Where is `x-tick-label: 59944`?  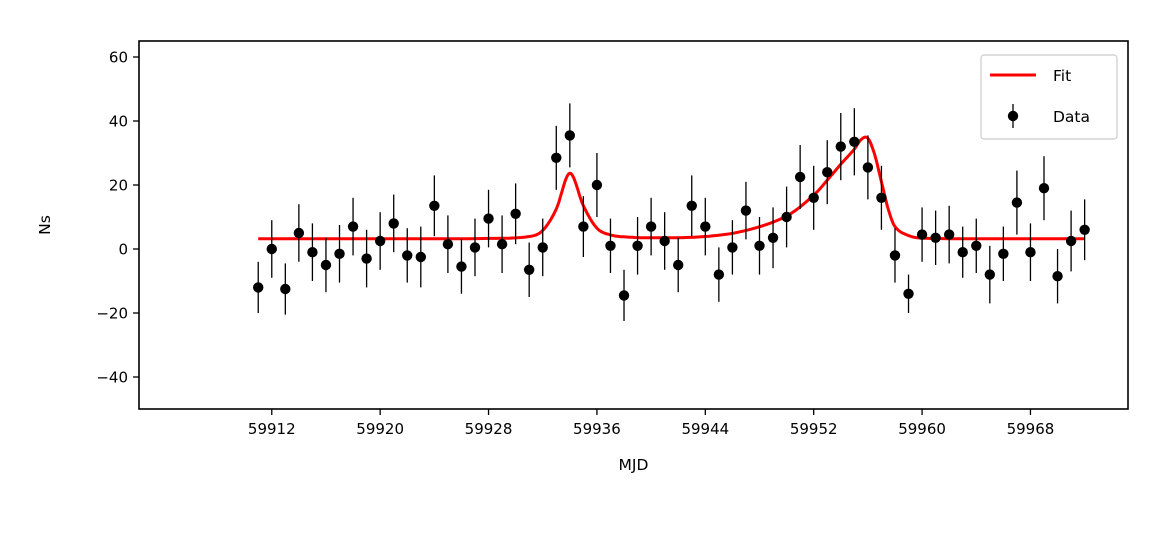
x-tick-label: 59944 is located at coordinates (705, 429).